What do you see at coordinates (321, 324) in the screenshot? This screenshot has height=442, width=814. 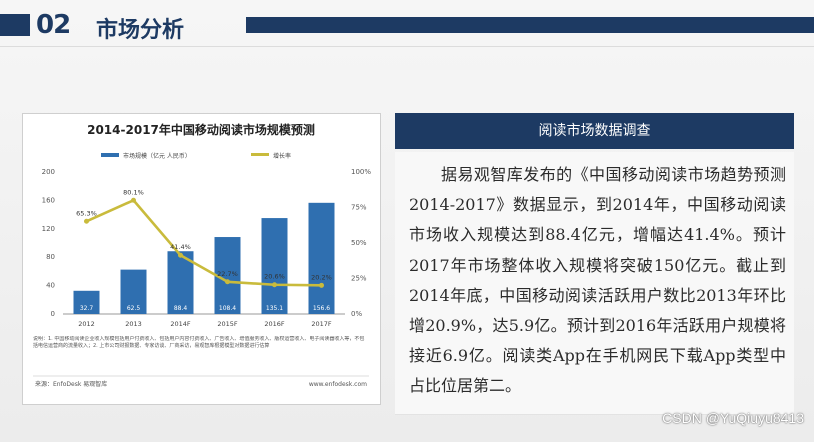 I see `x-tick-label: 2017F` at bounding box center [321, 324].